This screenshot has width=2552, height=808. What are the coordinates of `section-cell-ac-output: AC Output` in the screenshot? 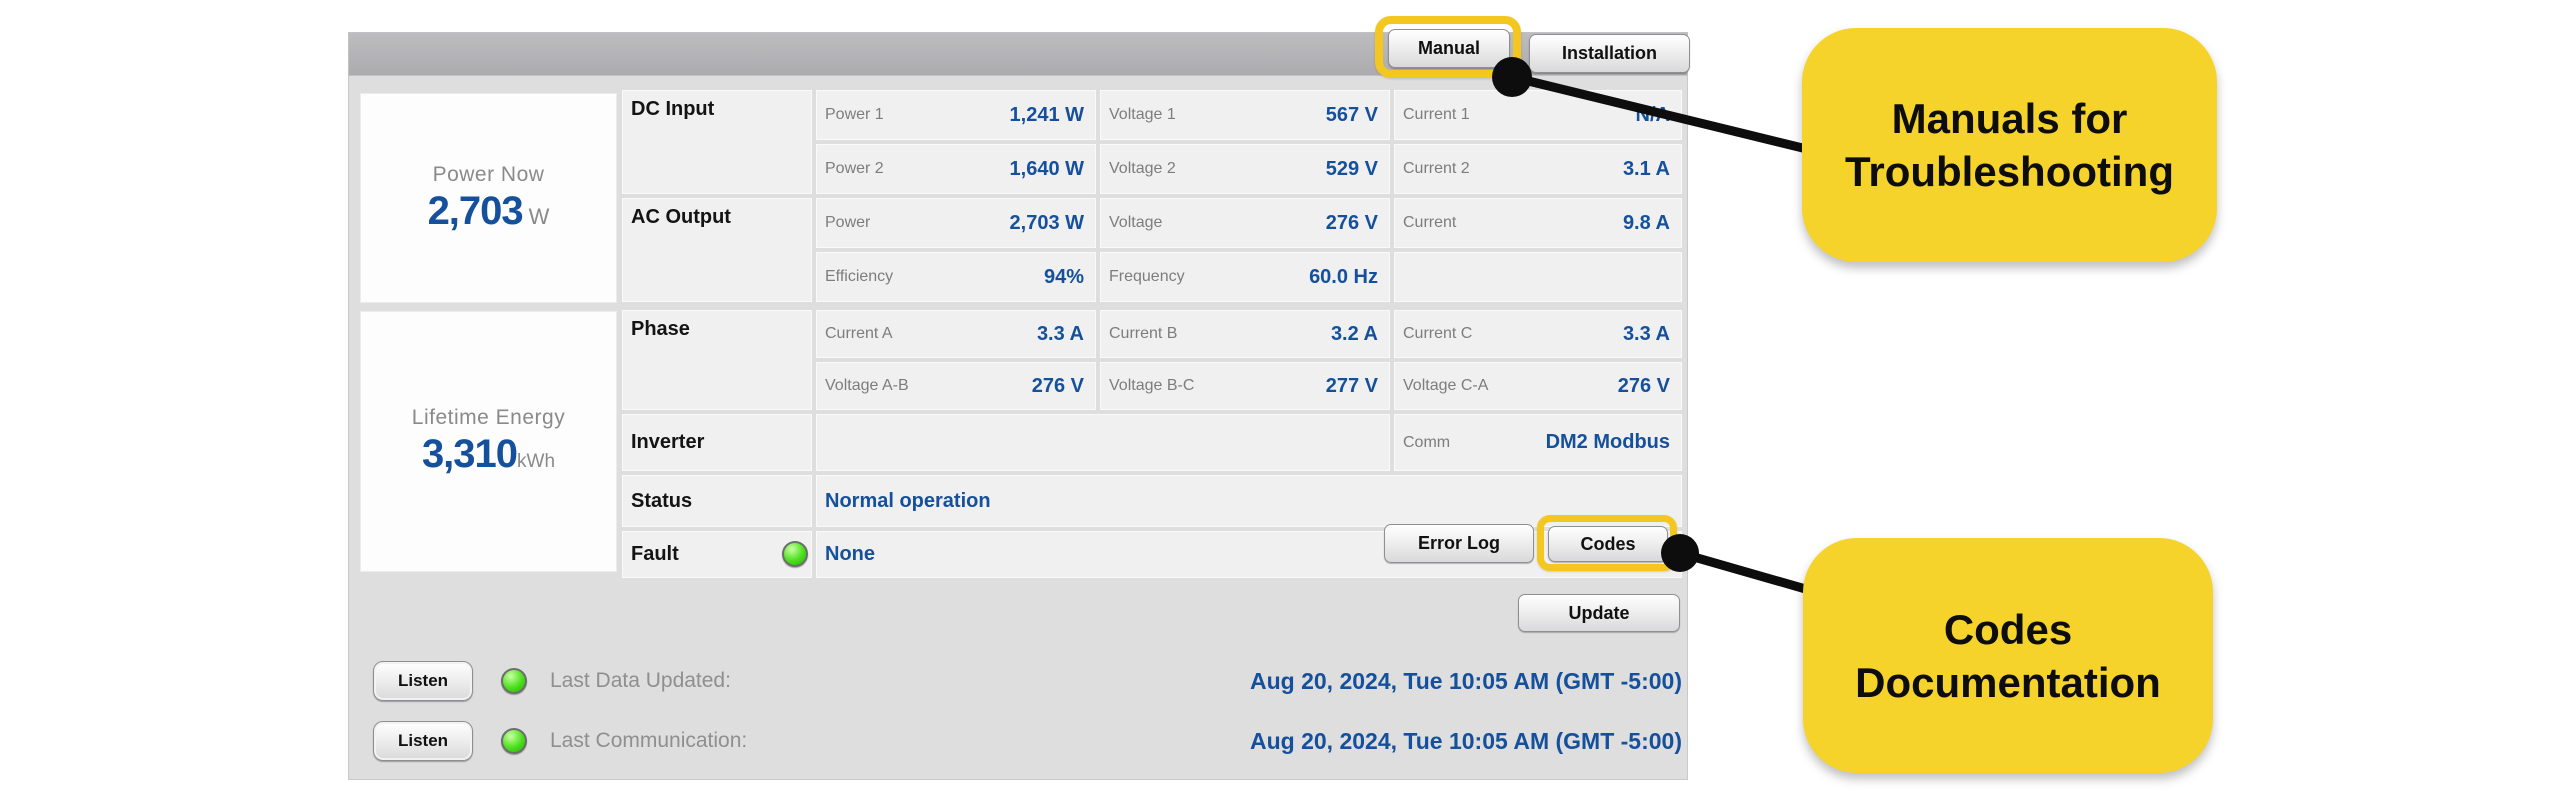 It's located at (717, 250).